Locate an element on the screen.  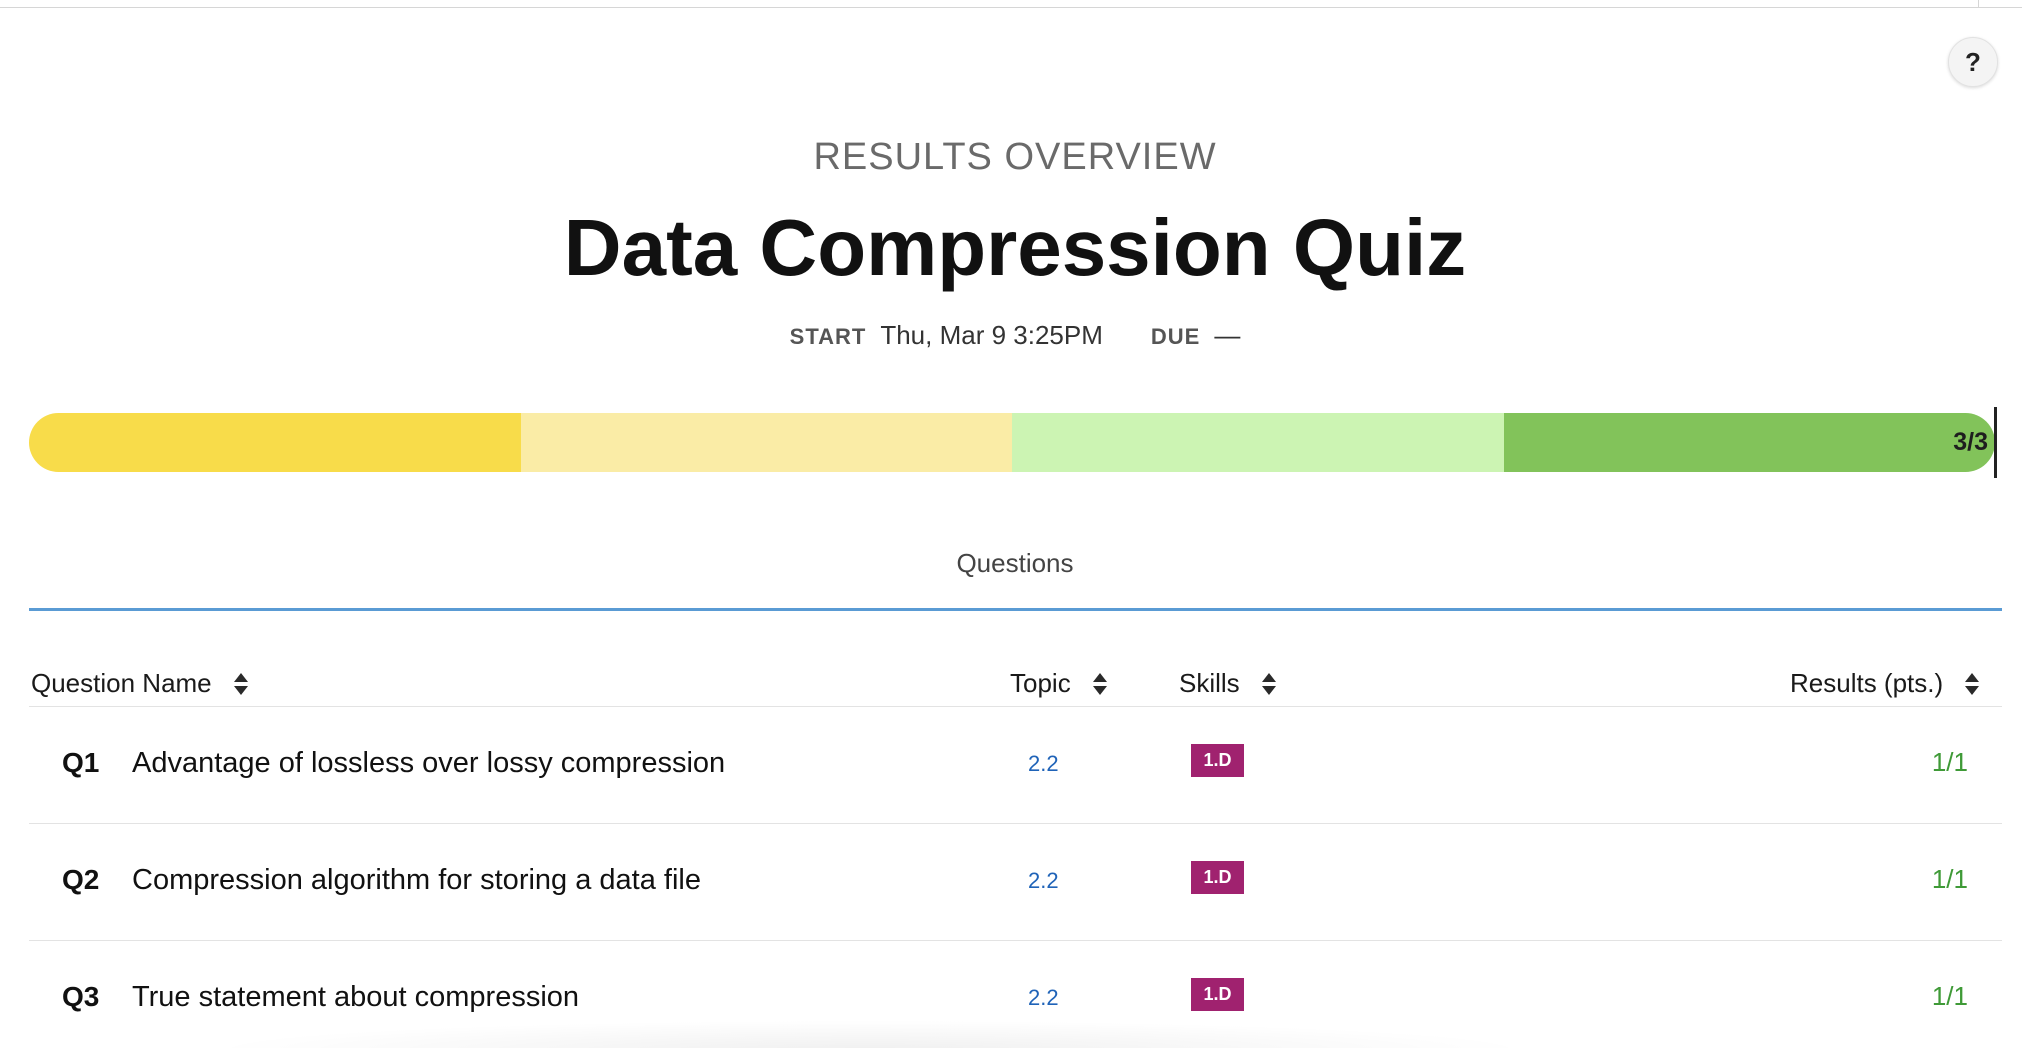
question-name-link: True statement about compression is located at coordinates (356, 997).